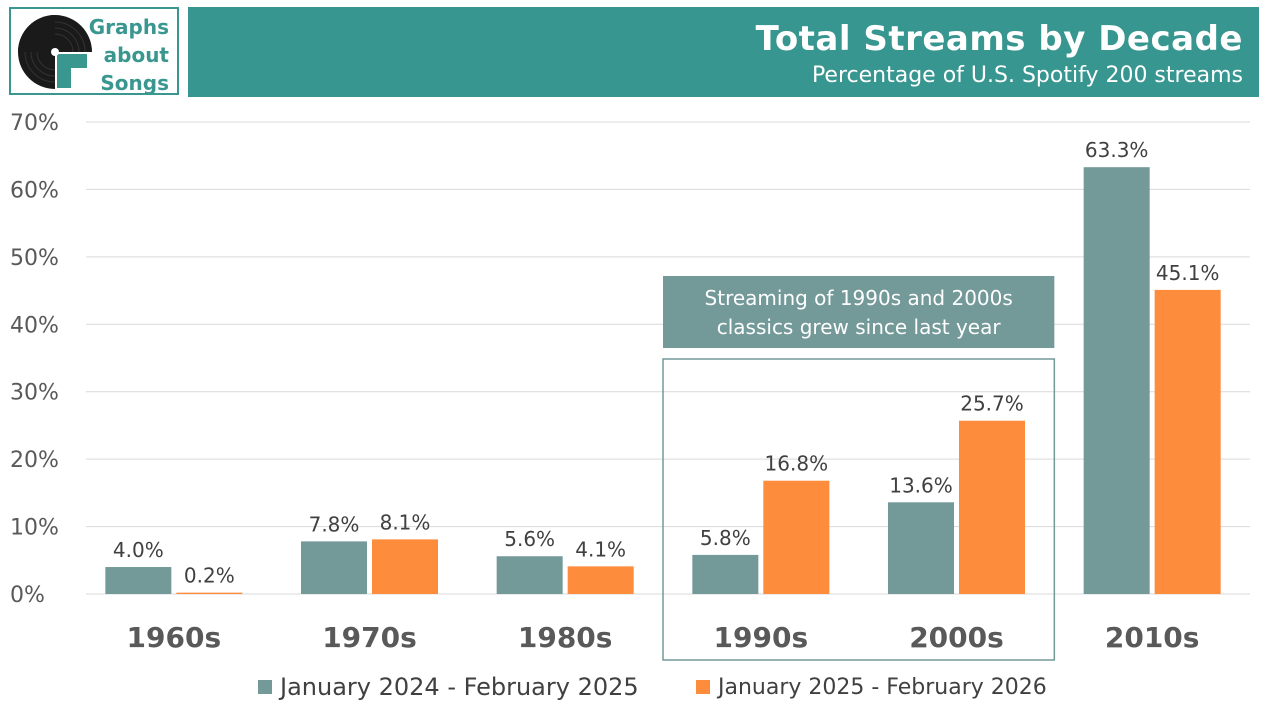  Describe the element at coordinates (128, 27) in the screenshot. I see `logo-line-1: Graphs` at that location.